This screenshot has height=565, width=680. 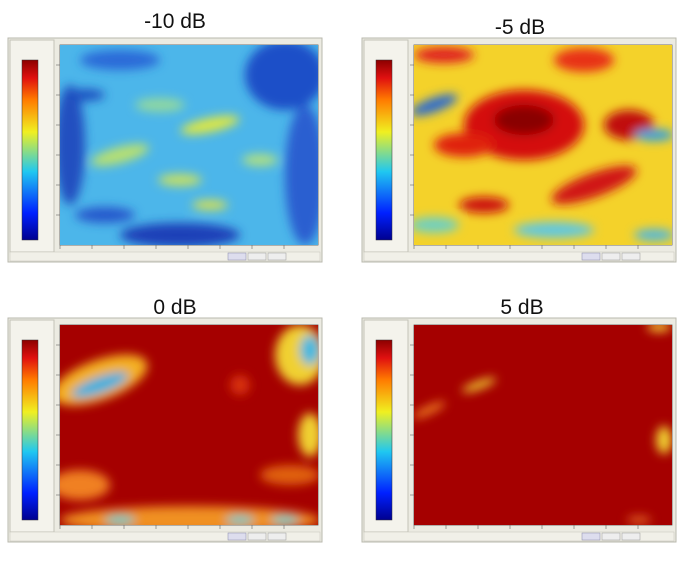 I want to click on panel-title: 0 dB, so click(x=174, y=307).